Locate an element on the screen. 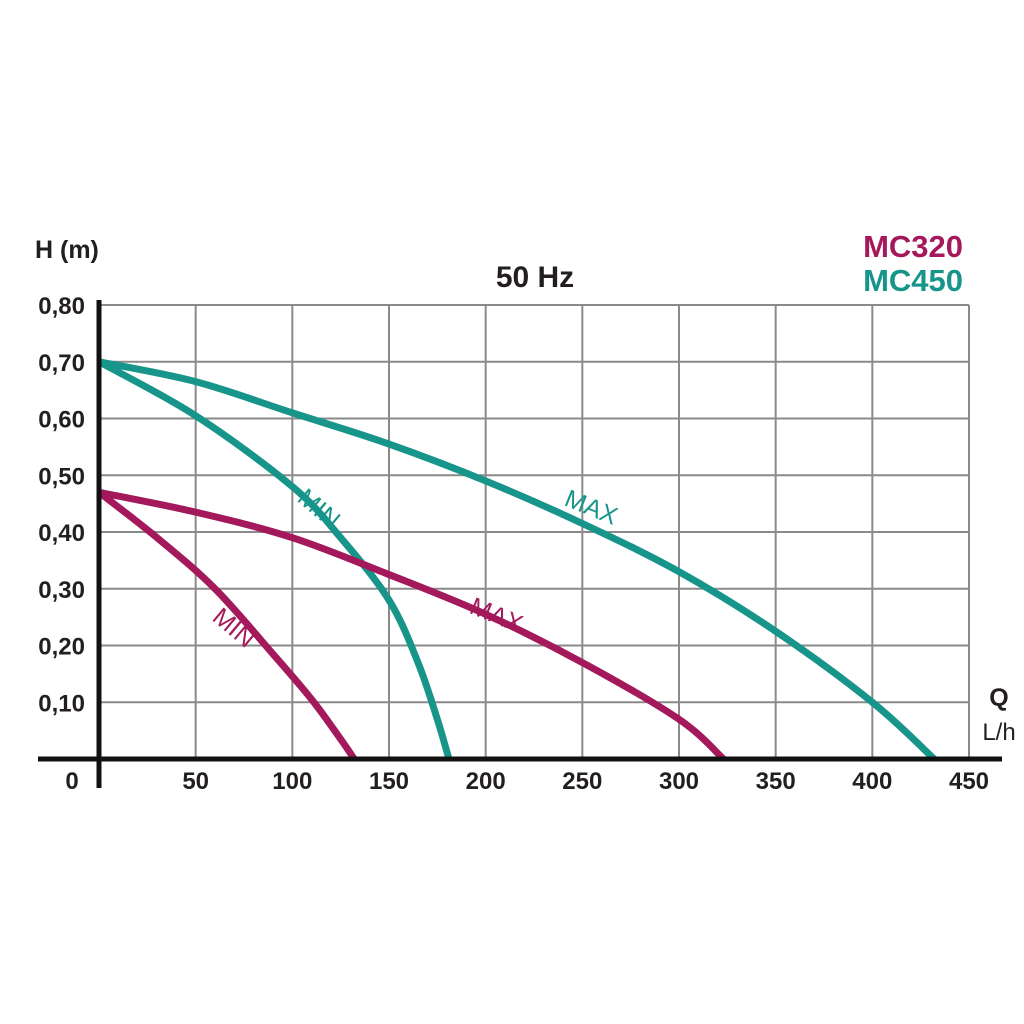 This screenshot has width=1024, height=1024. x-tick-label: 50 is located at coordinates (195, 781).